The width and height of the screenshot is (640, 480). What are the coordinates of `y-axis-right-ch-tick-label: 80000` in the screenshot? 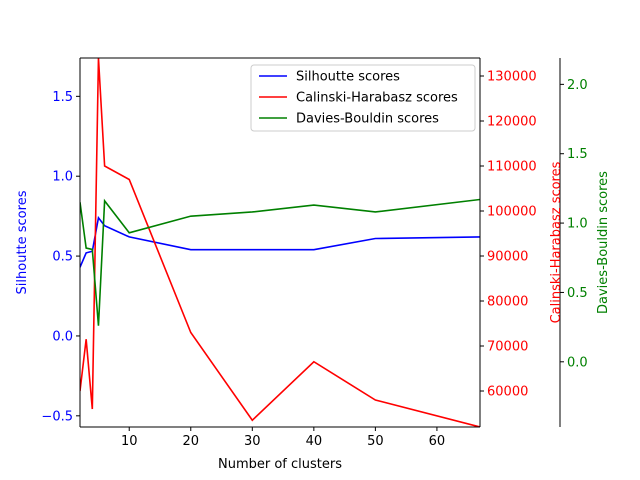 It's located at (507, 302).